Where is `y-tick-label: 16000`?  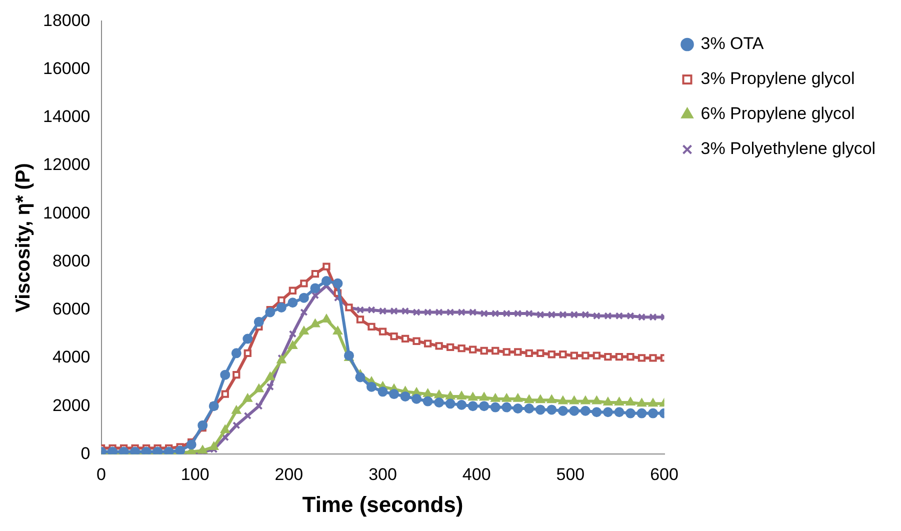 y-tick-label: 16000 is located at coordinates (66, 68).